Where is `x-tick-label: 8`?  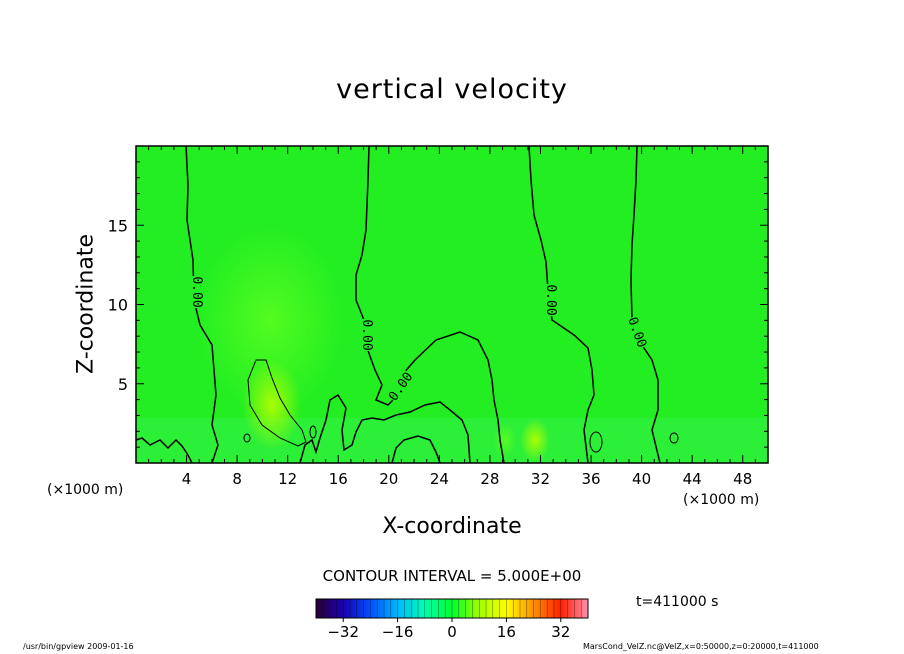 x-tick-label: 8 is located at coordinates (237, 479).